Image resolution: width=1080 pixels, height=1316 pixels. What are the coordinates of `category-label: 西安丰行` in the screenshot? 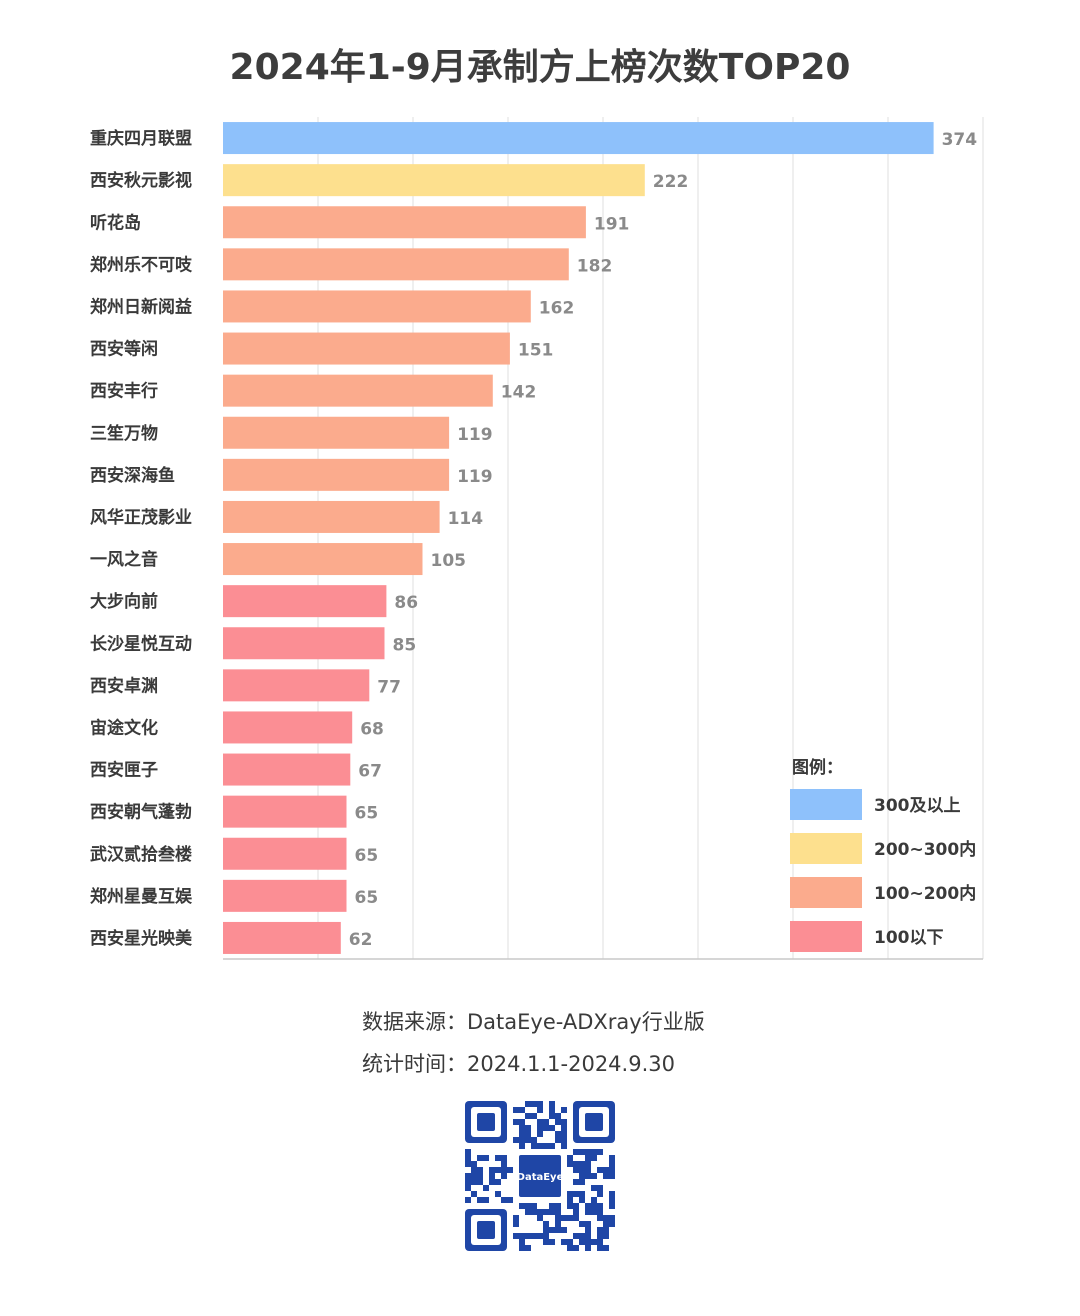 It's located at (124, 391).